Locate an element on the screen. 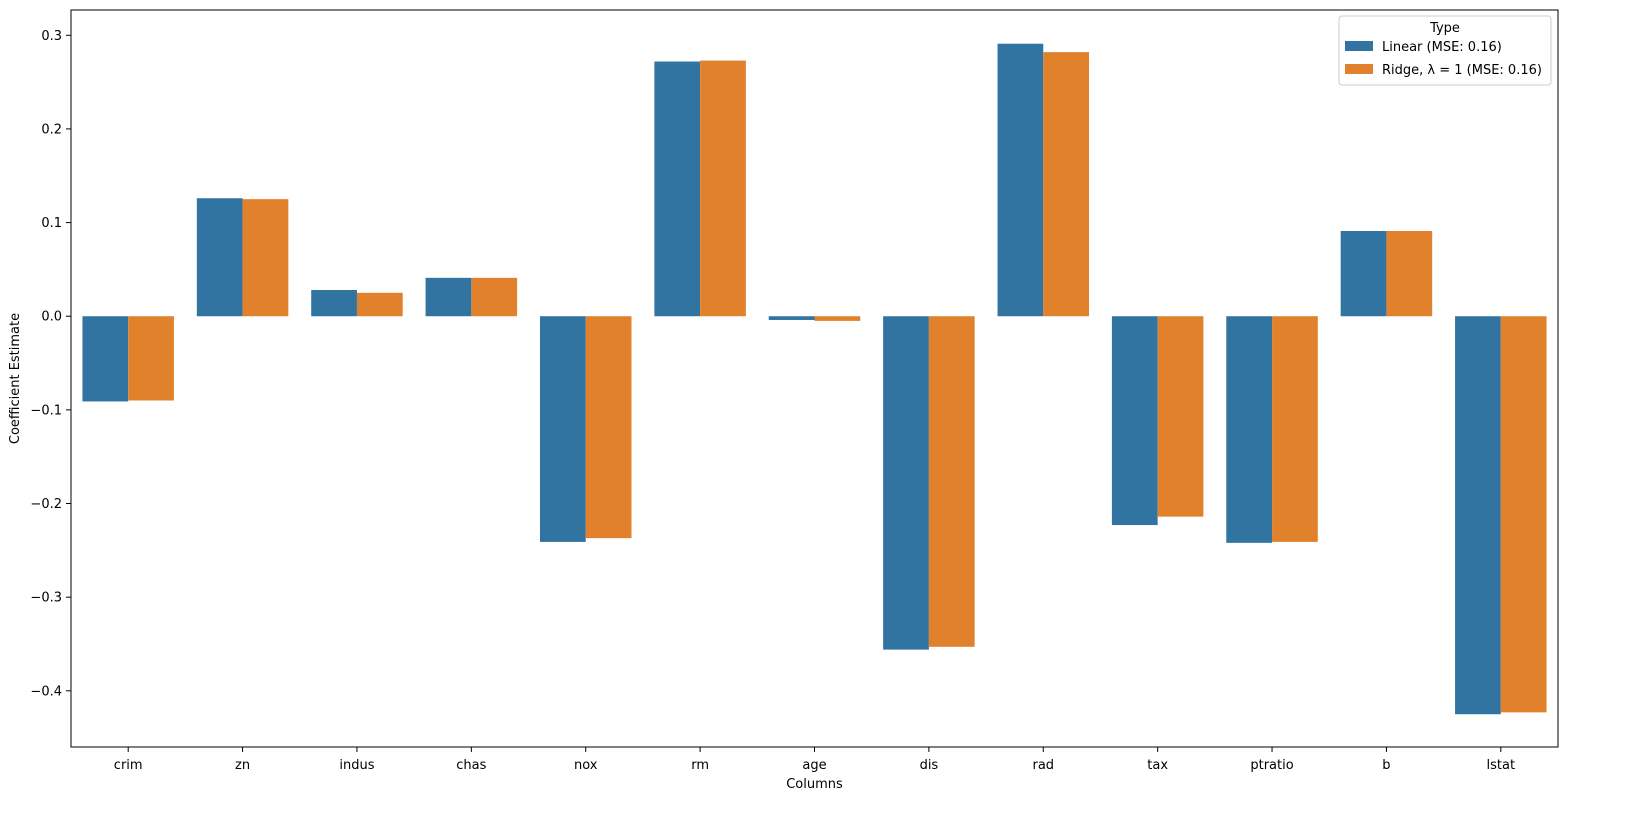  bar-ridge-indus is located at coordinates (379, 304).